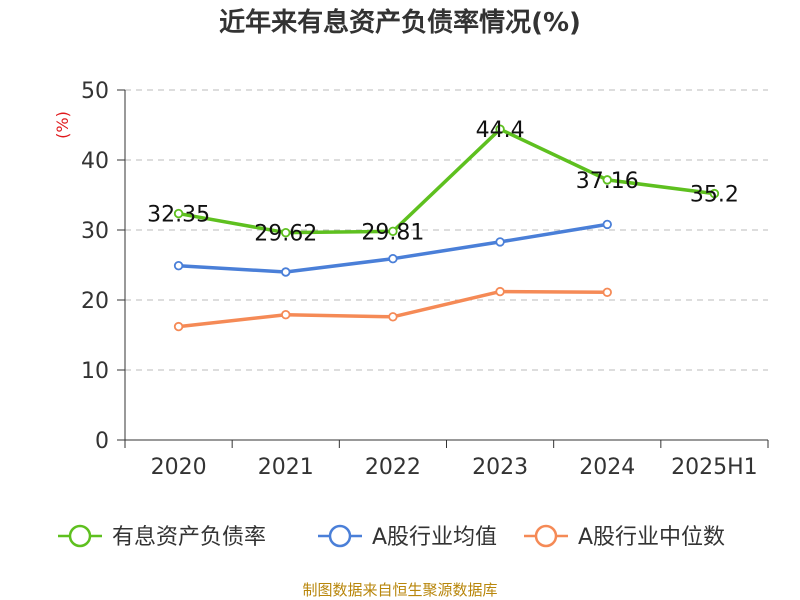 Image resolution: width=800 pixels, height=600 pixels. I want to click on x-tick-label: 2025H1, so click(714, 467).